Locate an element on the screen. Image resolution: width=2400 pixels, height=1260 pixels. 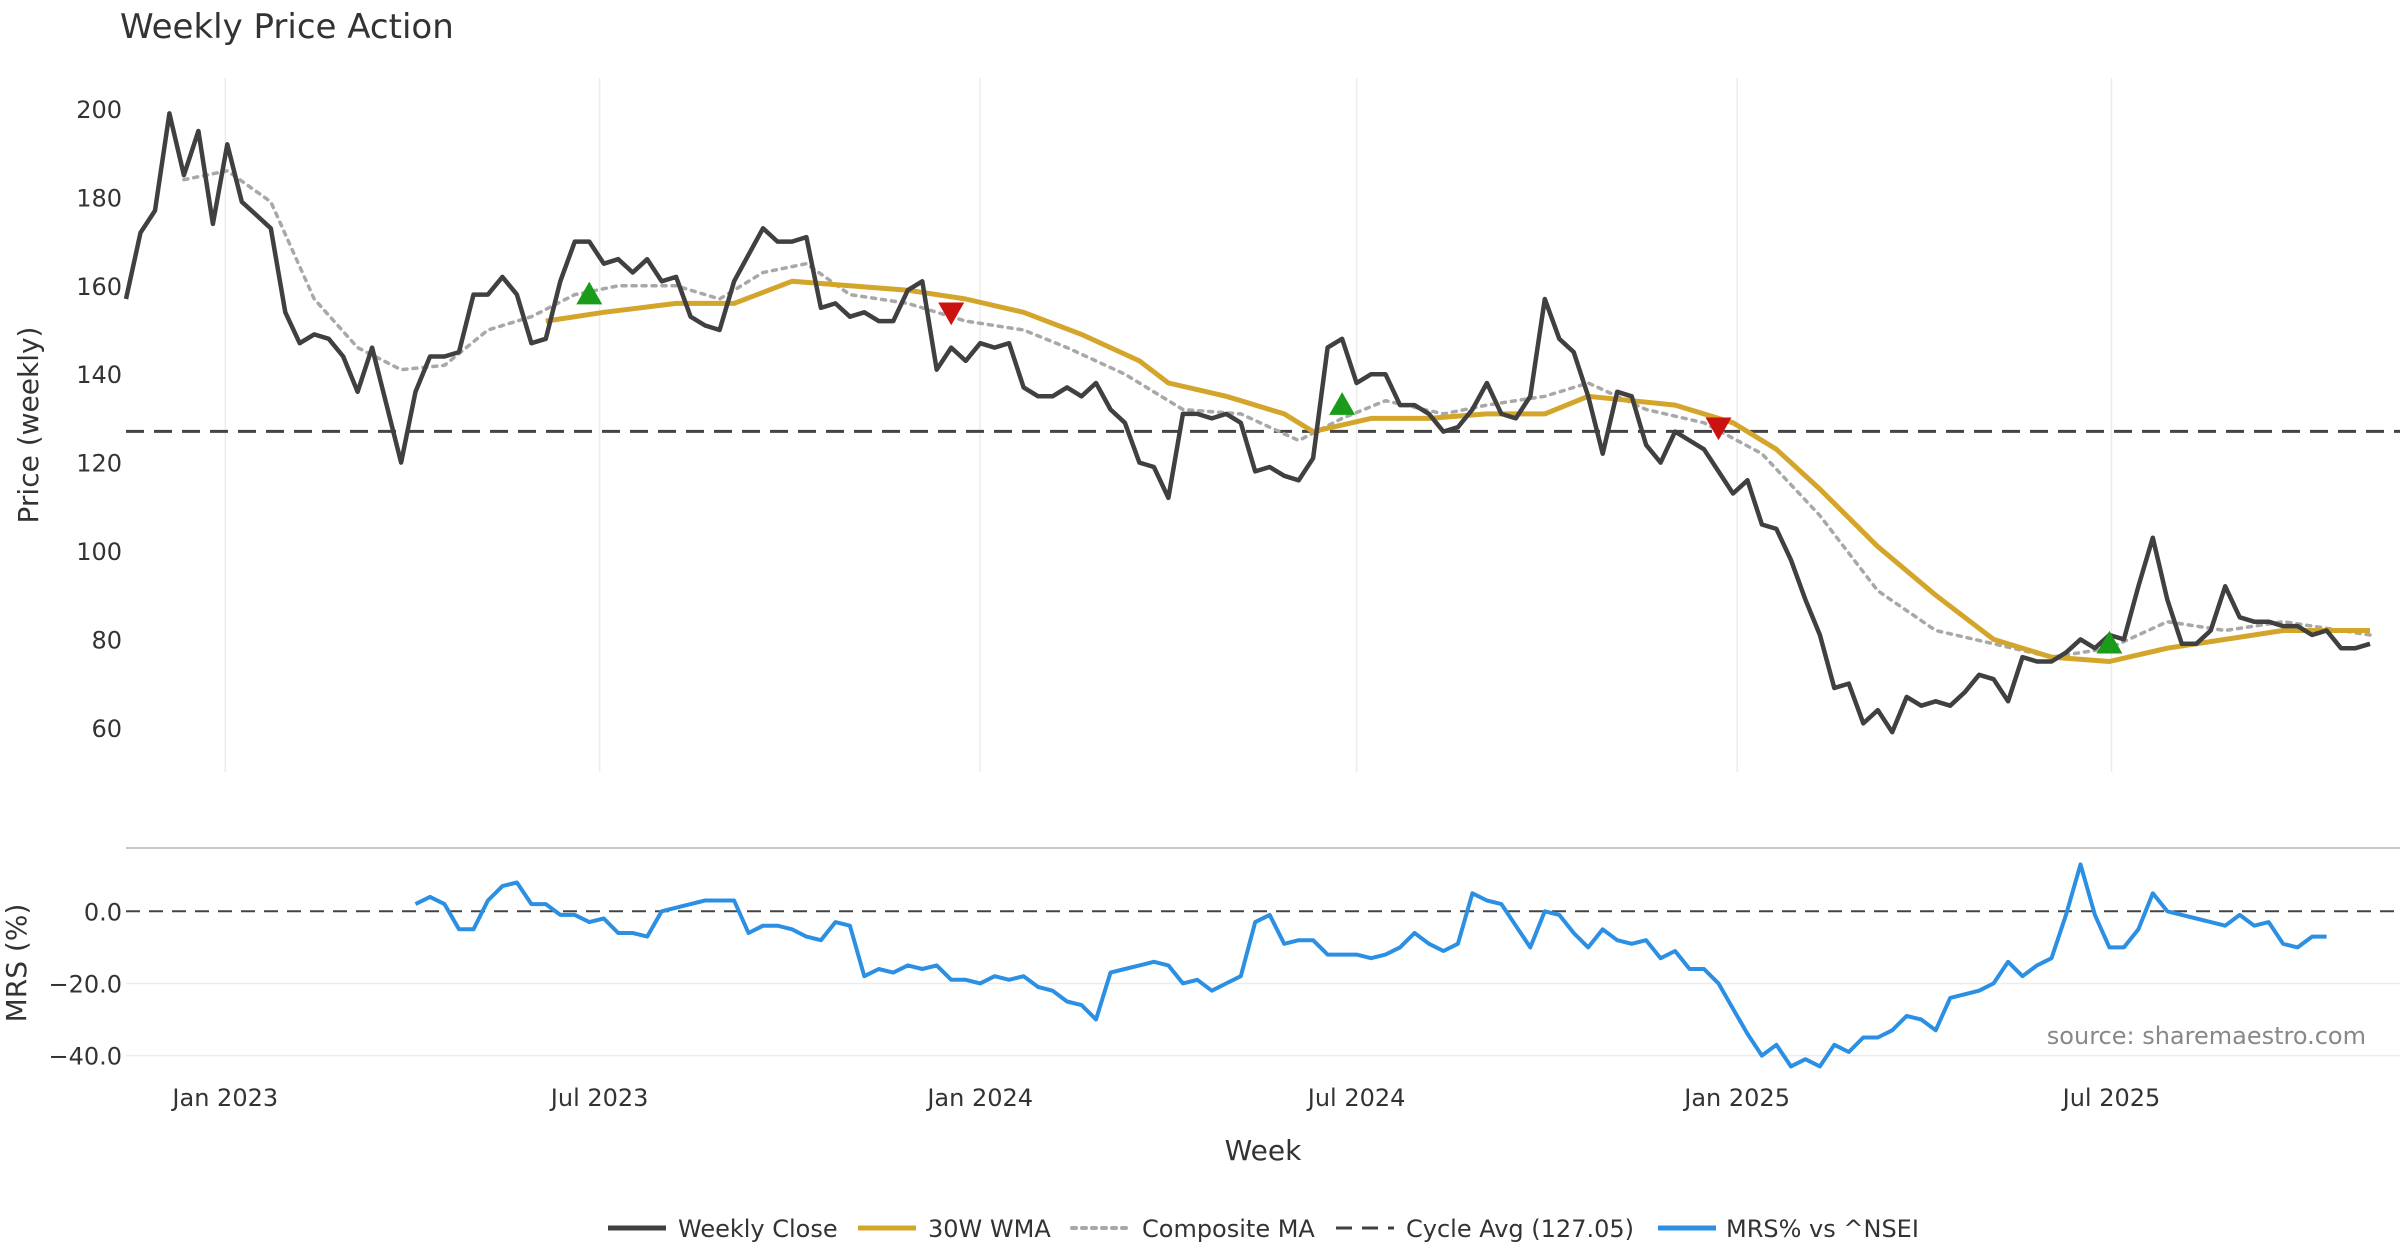
legend-label-weekly-close: Weekly Close is located at coordinates (758, 1229).